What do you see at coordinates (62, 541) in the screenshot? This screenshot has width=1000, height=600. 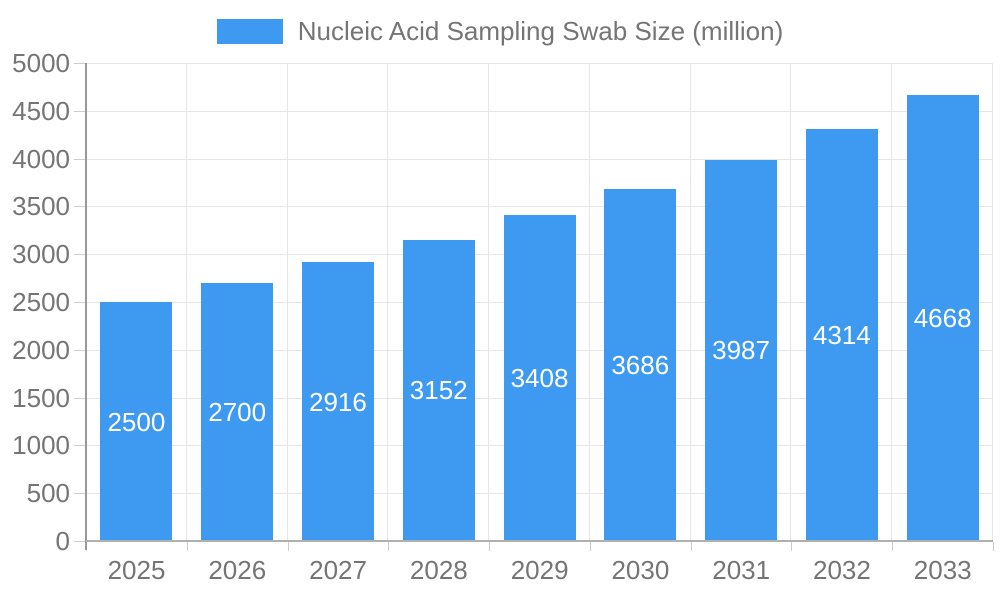 I see `y-axis-label: 0` at bounding box center [62, 541].